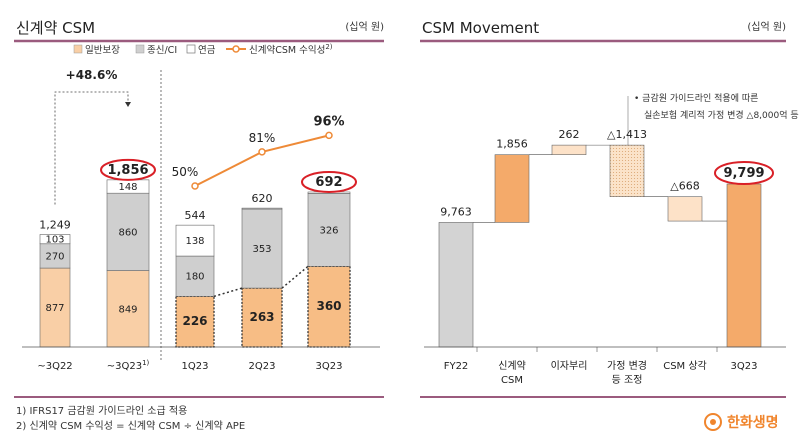 This screenshot has width=800, height=440. What do you see at coordinates (55, 225) in the screenshot?
I see `total-label-~3Q22: 1,249` at bounding box center [55, 225].